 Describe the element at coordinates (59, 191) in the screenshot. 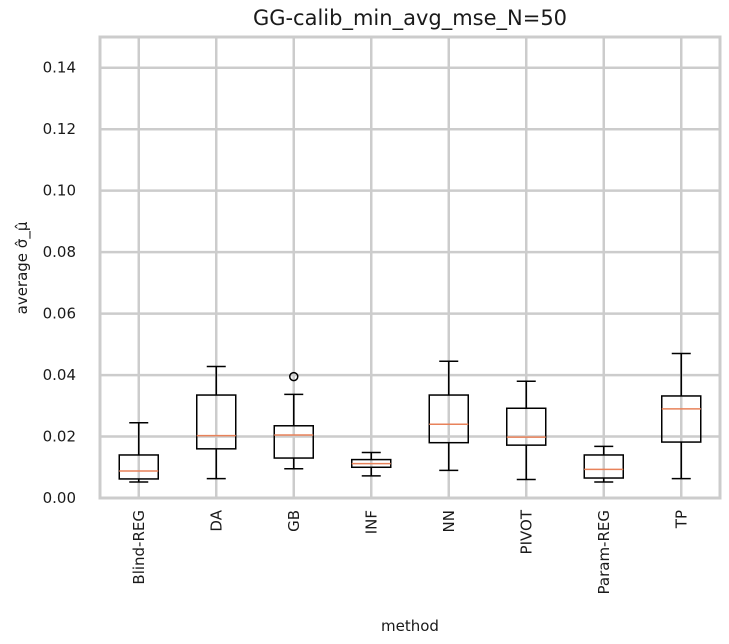

I see `y-tick-label: 0.10` at that location.